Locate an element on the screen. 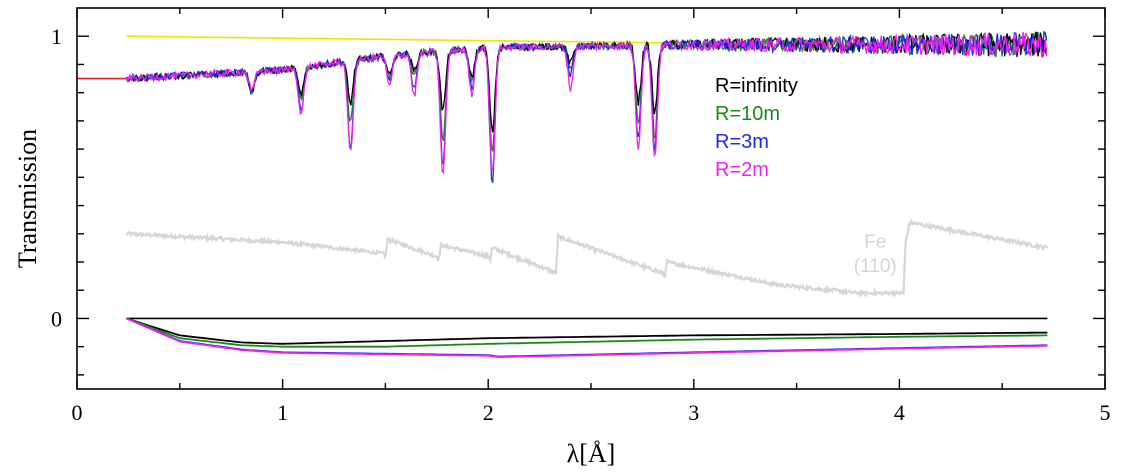  iron-curve-group is located at coordinates (587, 258).